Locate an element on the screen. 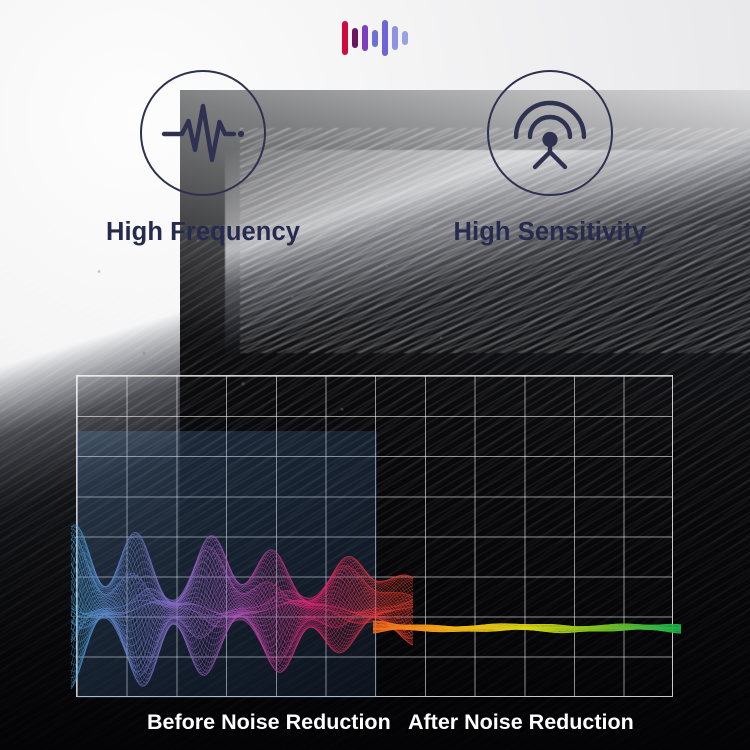 This screenshot has width=750, height=750. pulse-waveform-icon is located at coordinates (203, 133).